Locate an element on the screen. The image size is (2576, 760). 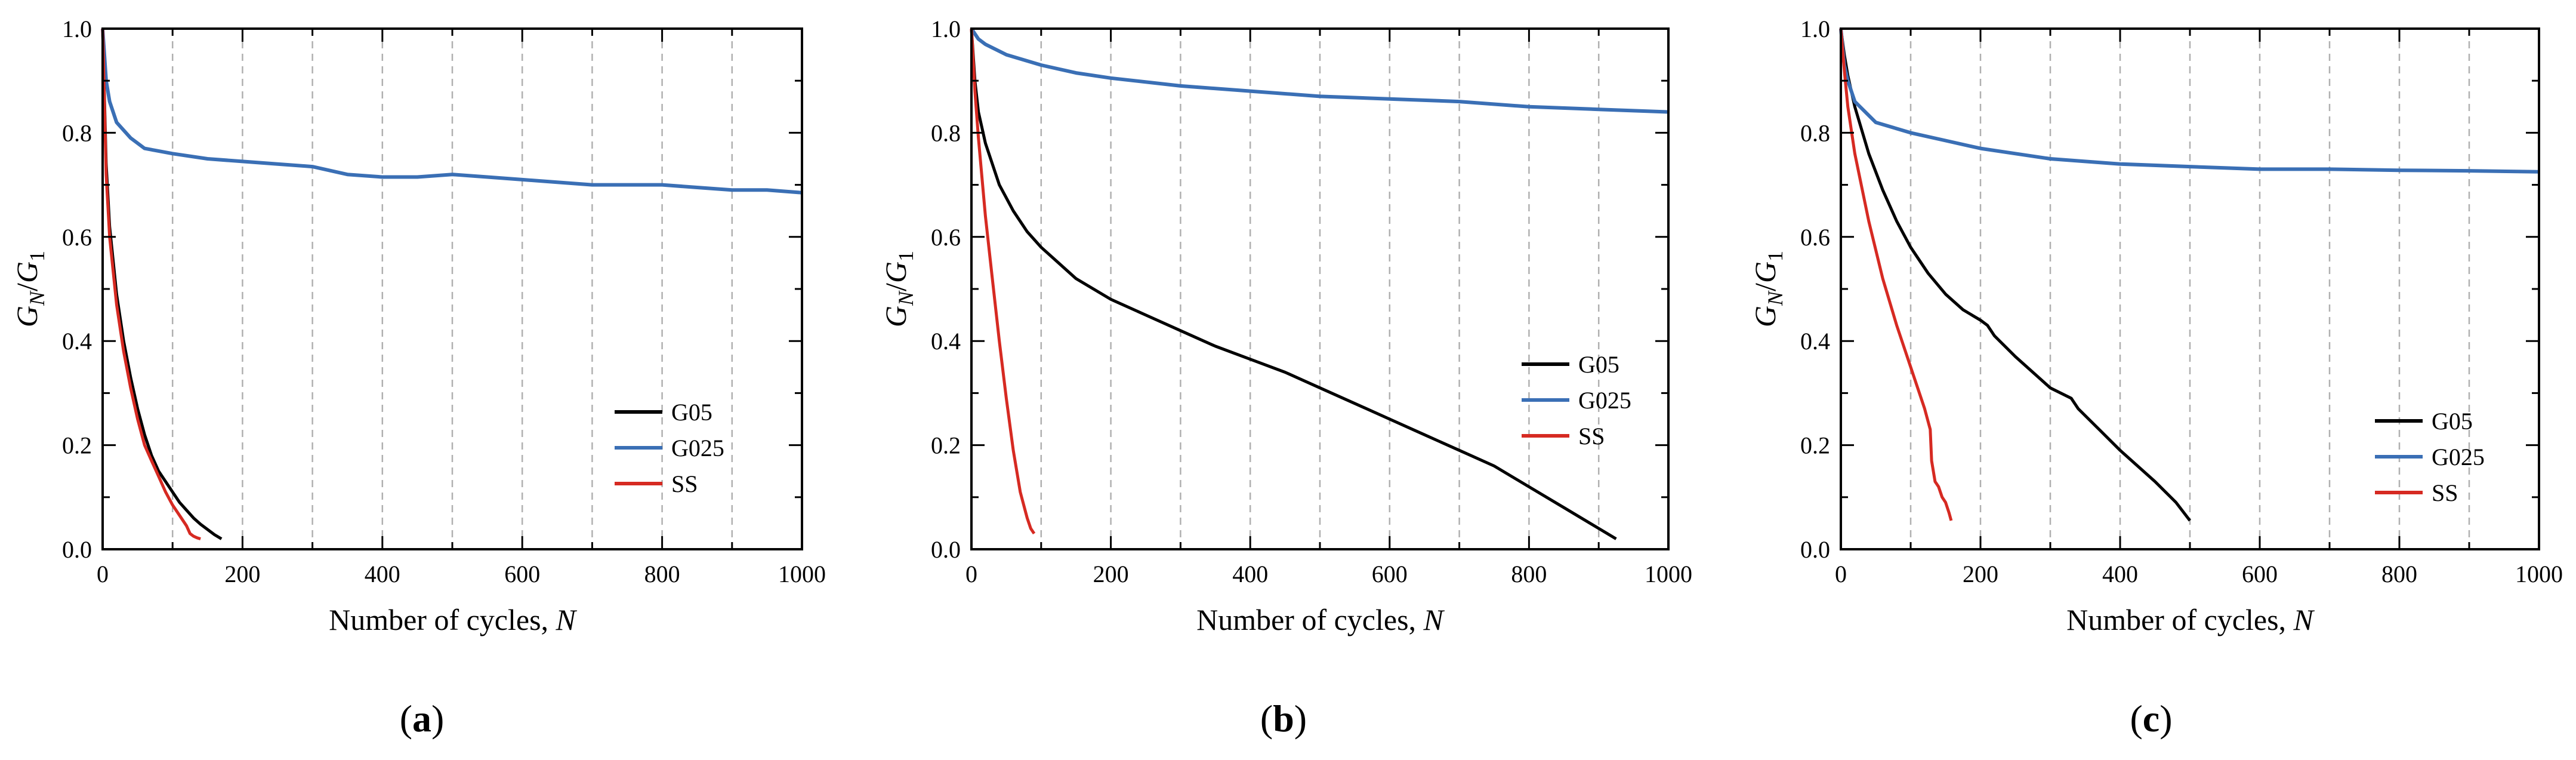
panel-label: (a) is located at coordinates (422, 718).